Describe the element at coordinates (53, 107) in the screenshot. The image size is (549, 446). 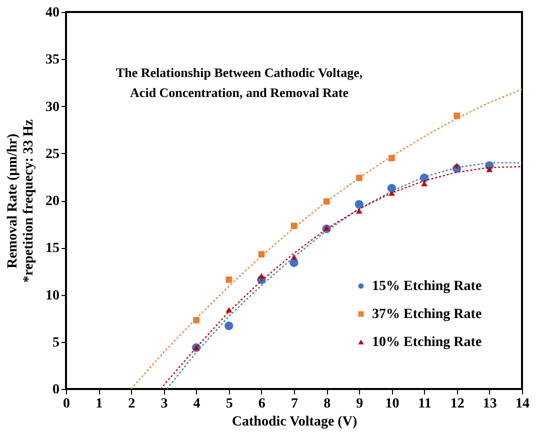
I see `y-tick-label: 30` at that location.